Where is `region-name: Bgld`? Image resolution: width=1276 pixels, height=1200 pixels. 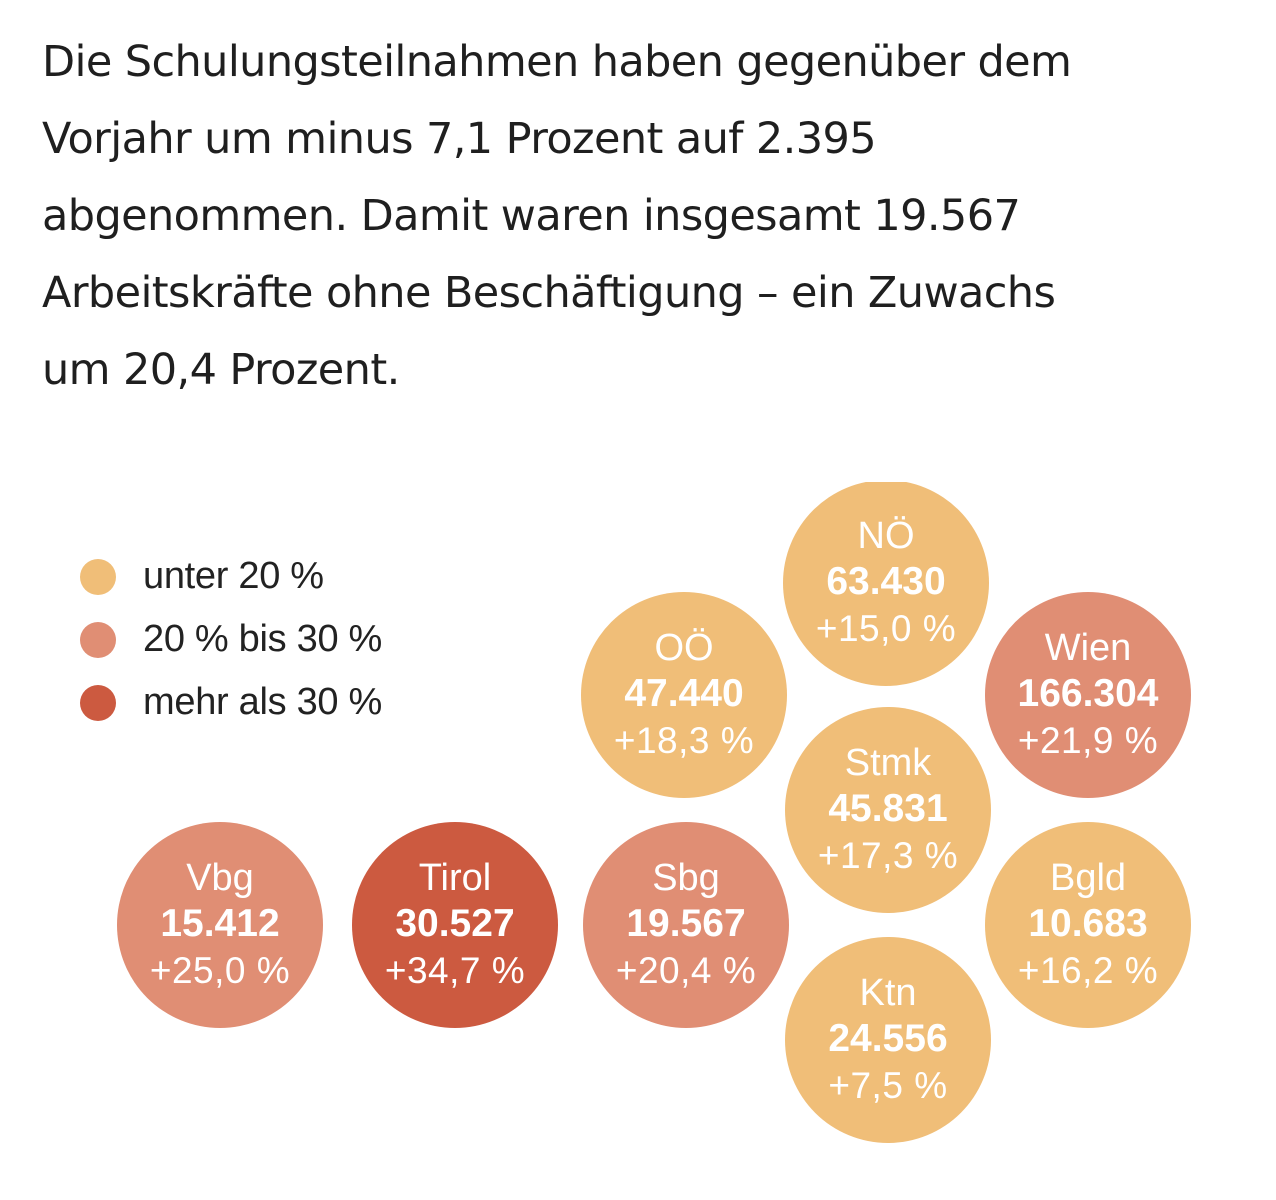
region-name: Bgld is located at coordinates (1088, 878).